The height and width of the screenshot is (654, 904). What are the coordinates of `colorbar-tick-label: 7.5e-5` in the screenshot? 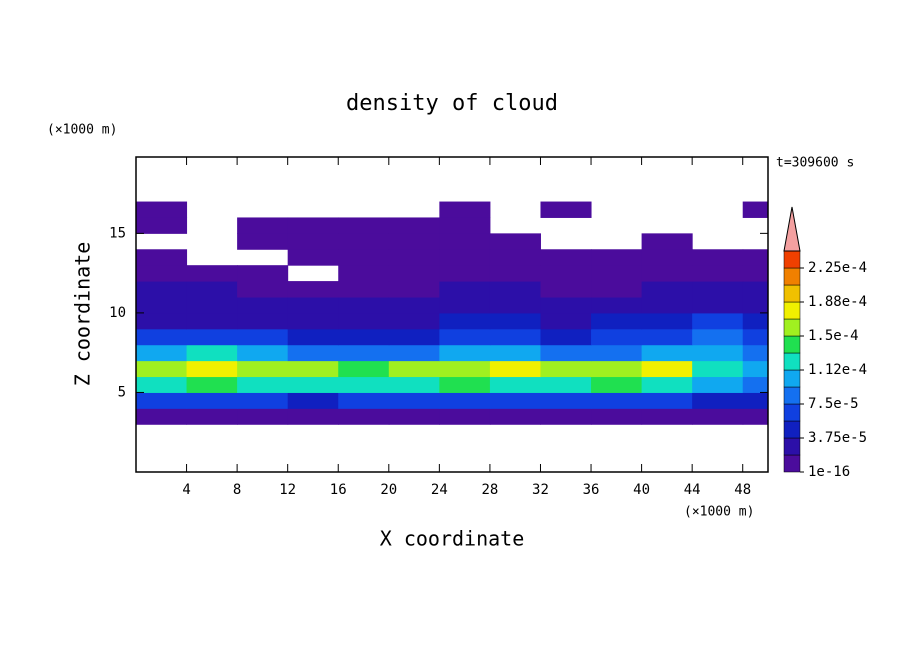 It's located at (833, 404).